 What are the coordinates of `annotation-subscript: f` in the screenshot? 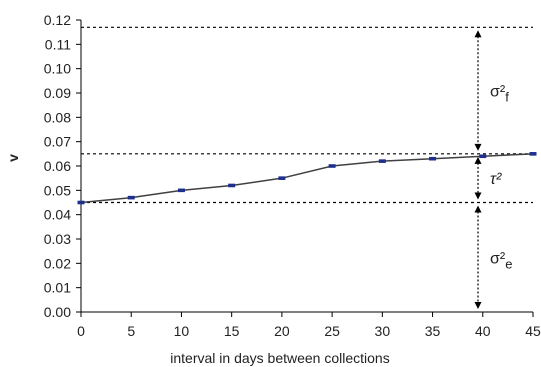 It's located at (507, 97).